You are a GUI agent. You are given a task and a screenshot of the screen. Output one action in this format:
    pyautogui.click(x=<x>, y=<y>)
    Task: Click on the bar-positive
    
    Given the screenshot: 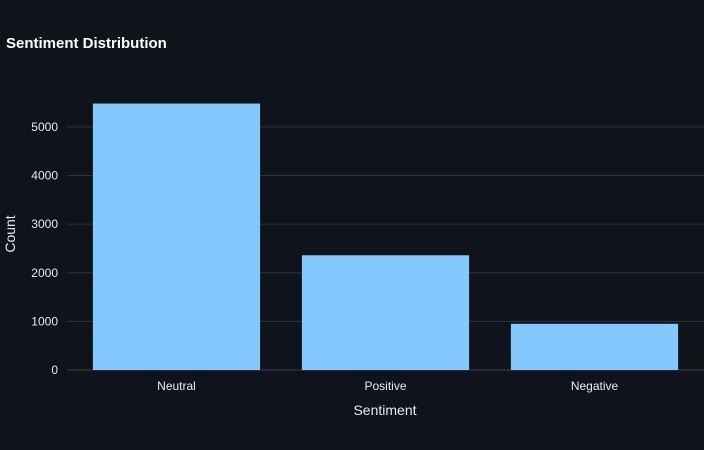 What is the action you would take?
    pyautogui.click(x=385, y=312)
    